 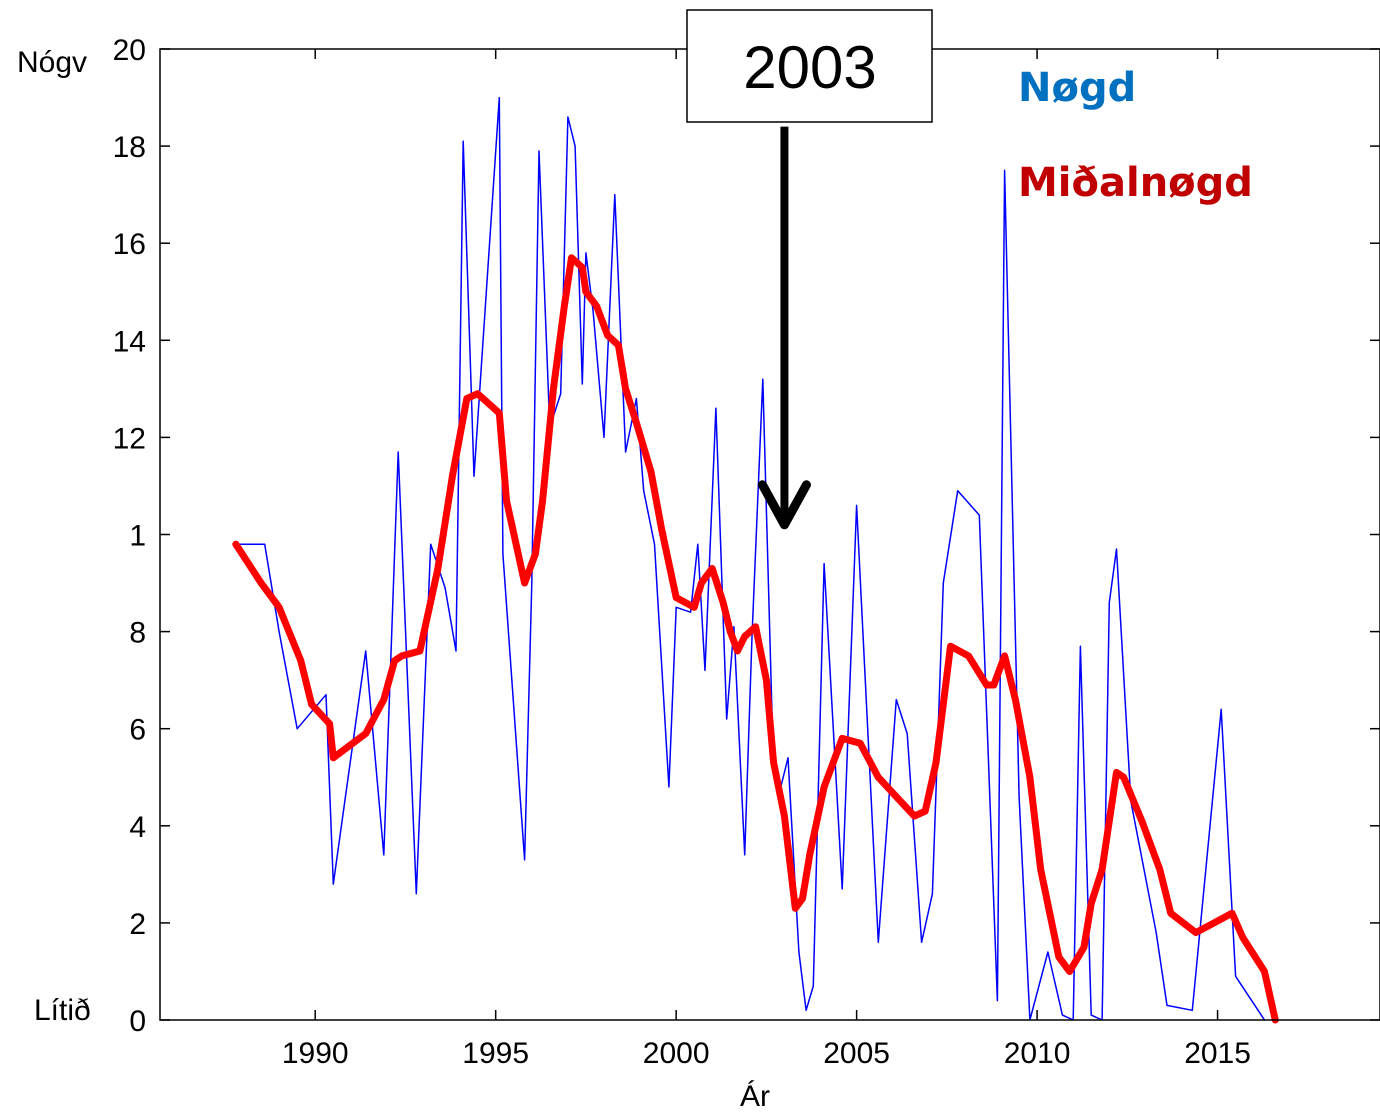 I want to click on annotation-box, so click(x=809, y=66).